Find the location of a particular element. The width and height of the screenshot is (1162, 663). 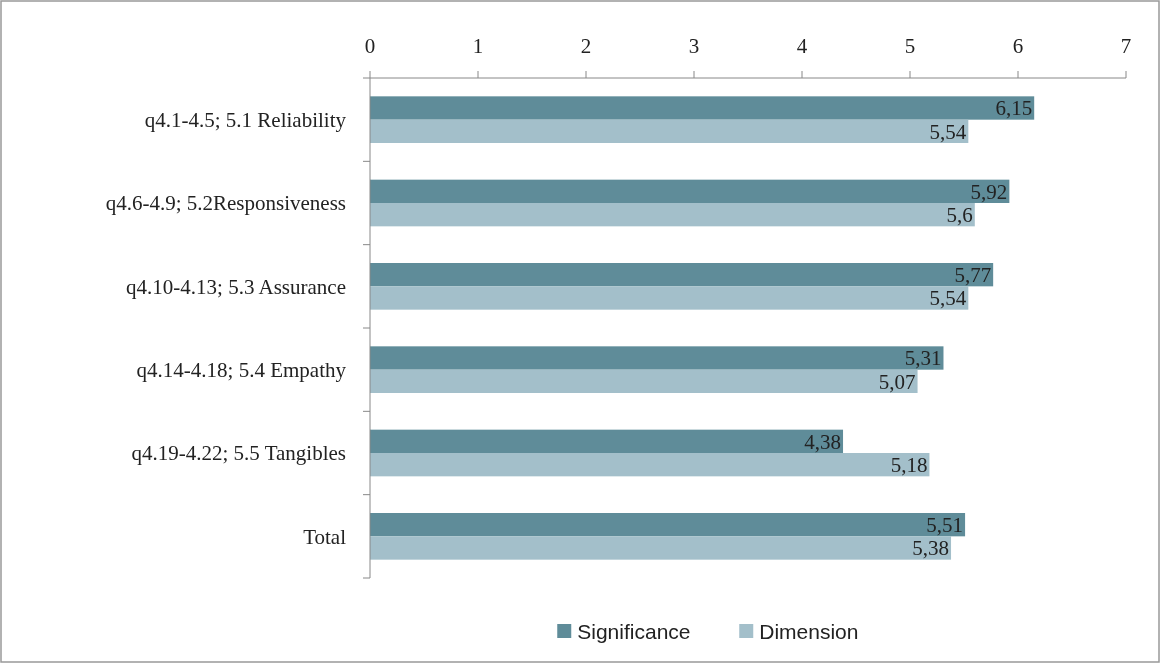

x-tick-label: 7 is located at coordinates (1126, 46).